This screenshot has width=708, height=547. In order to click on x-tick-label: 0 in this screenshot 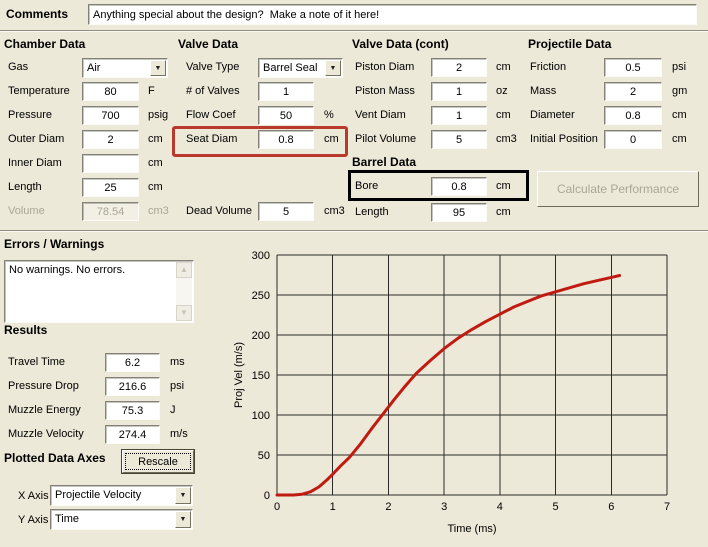, I will do `click(277, 507)`.